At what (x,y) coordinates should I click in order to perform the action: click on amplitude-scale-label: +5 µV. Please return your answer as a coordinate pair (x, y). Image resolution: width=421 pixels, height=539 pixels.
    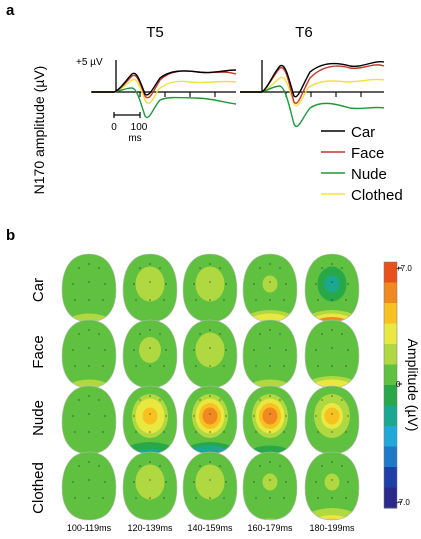
    Looking at the image, I should click on (89, 62).